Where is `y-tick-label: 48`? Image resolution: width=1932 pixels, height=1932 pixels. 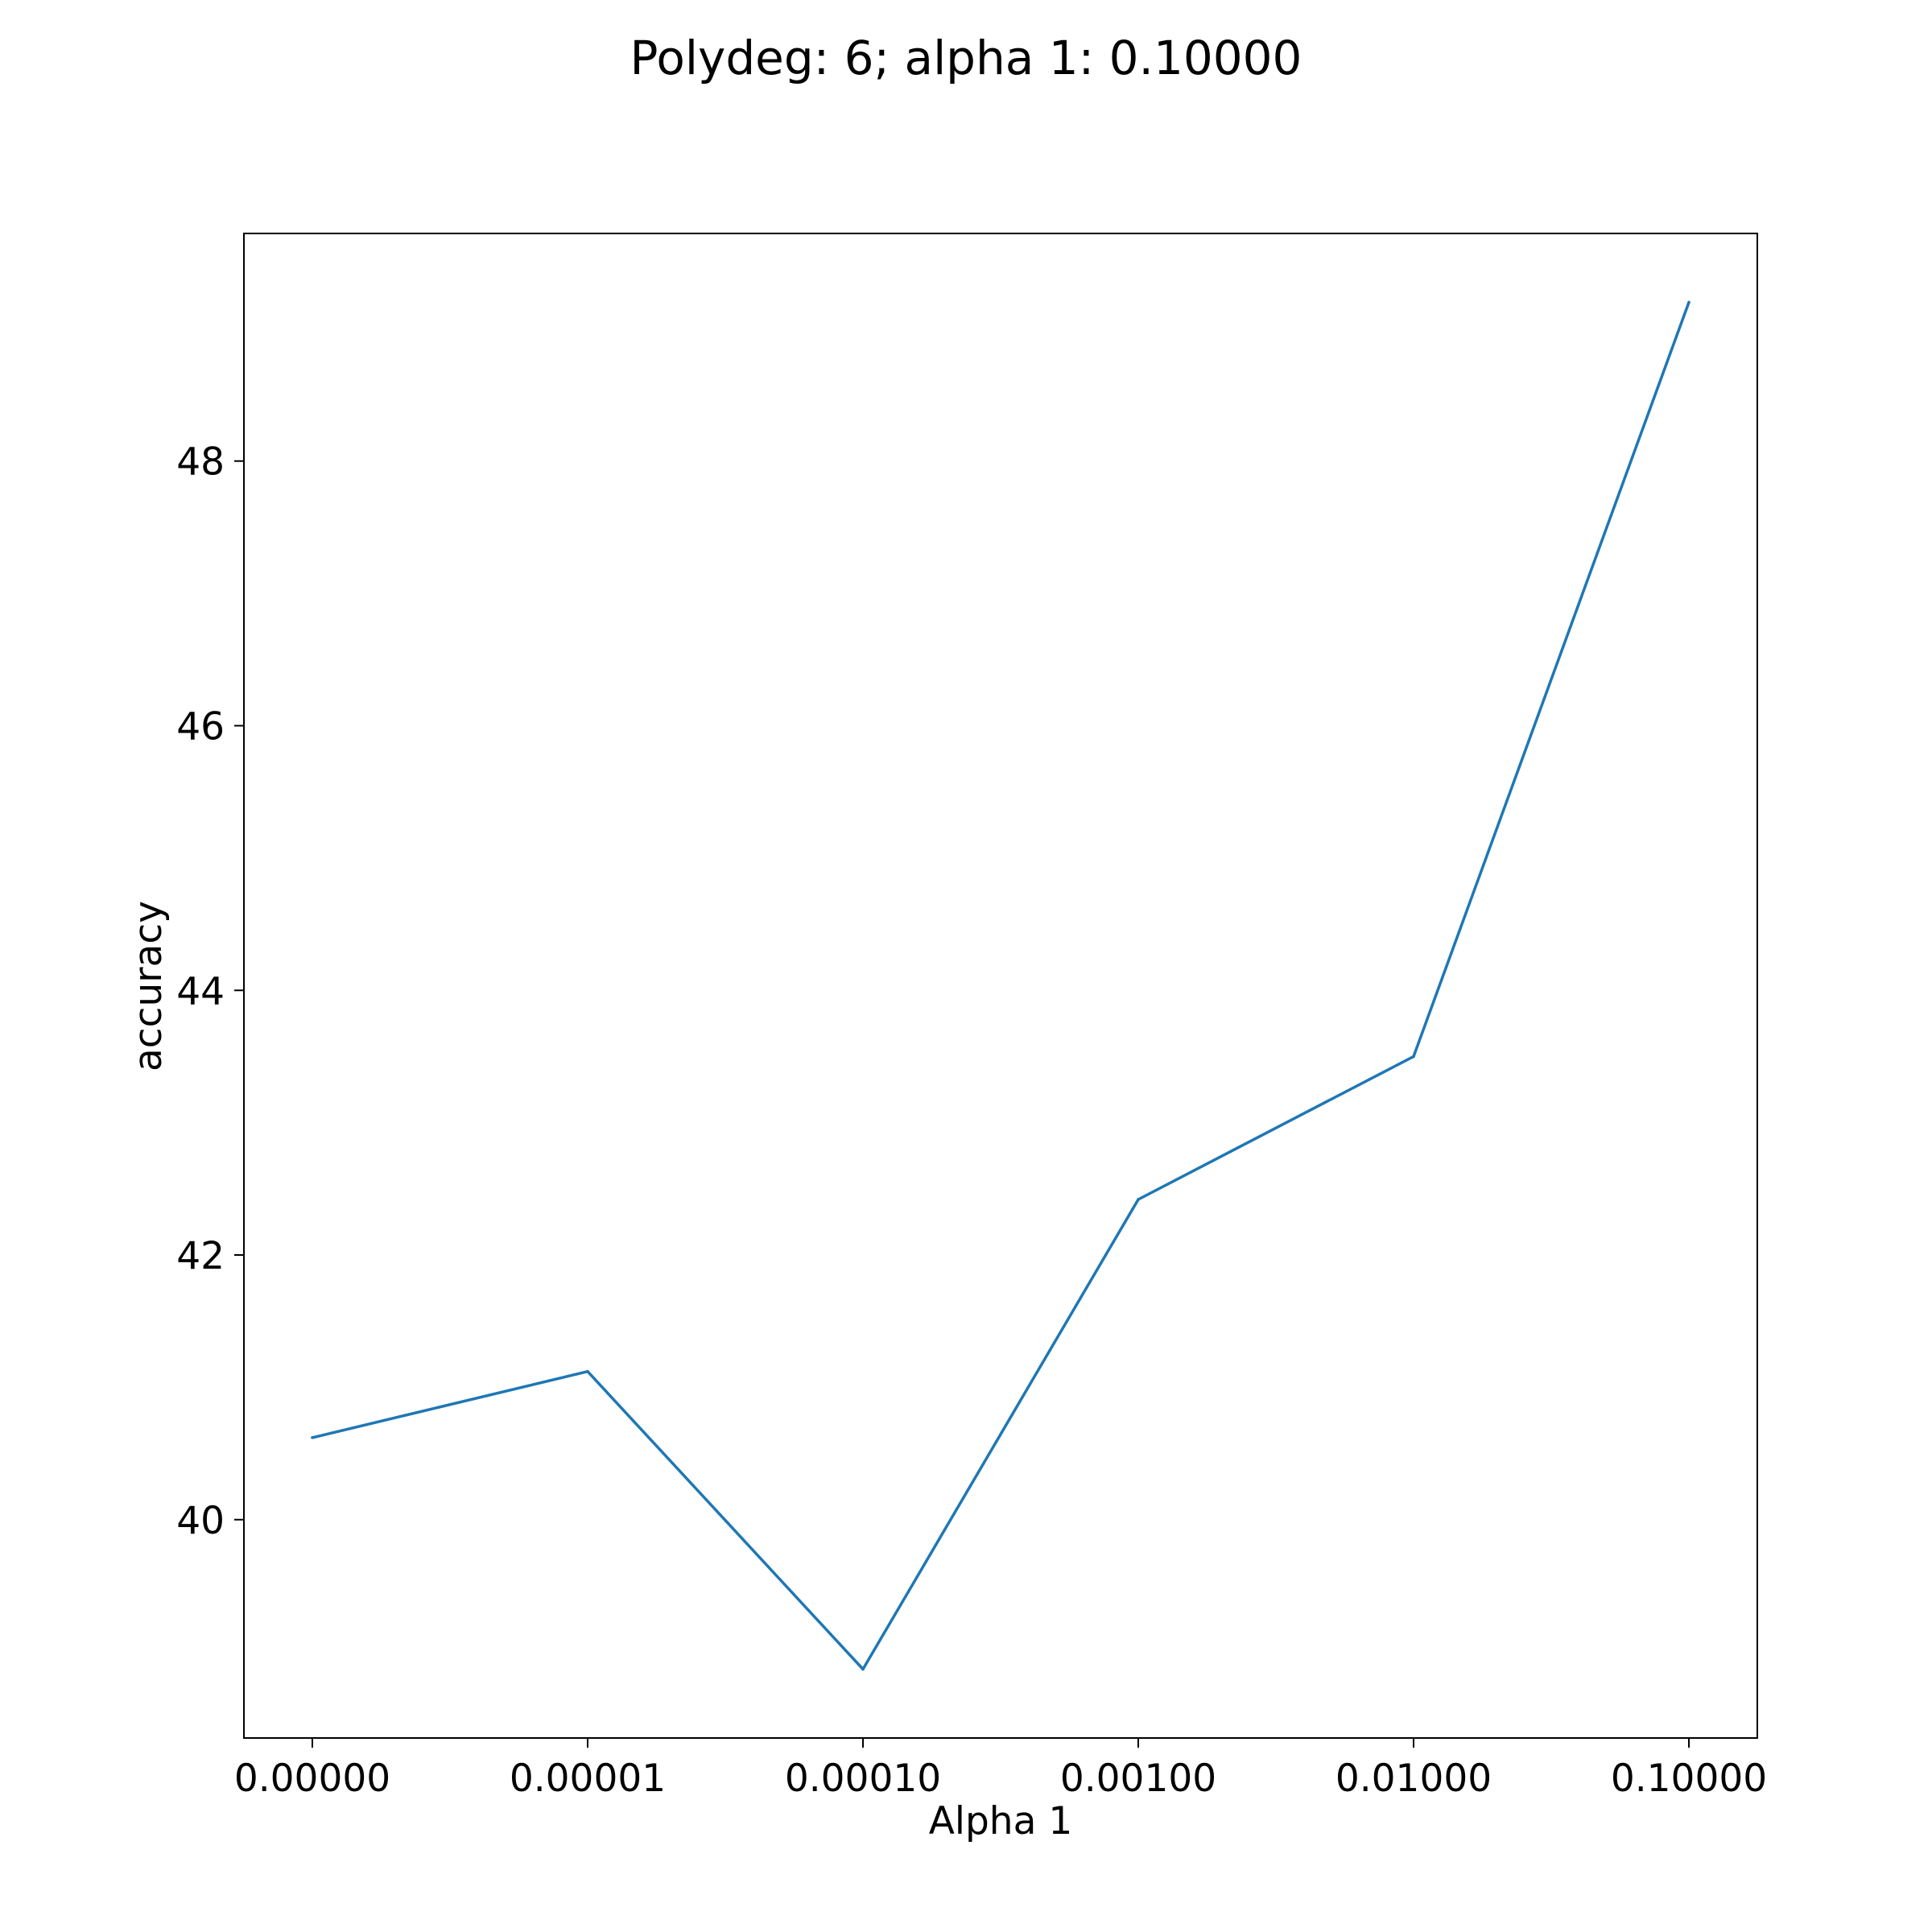 y-tick-label: 48 is located at coordinates (200, 463).